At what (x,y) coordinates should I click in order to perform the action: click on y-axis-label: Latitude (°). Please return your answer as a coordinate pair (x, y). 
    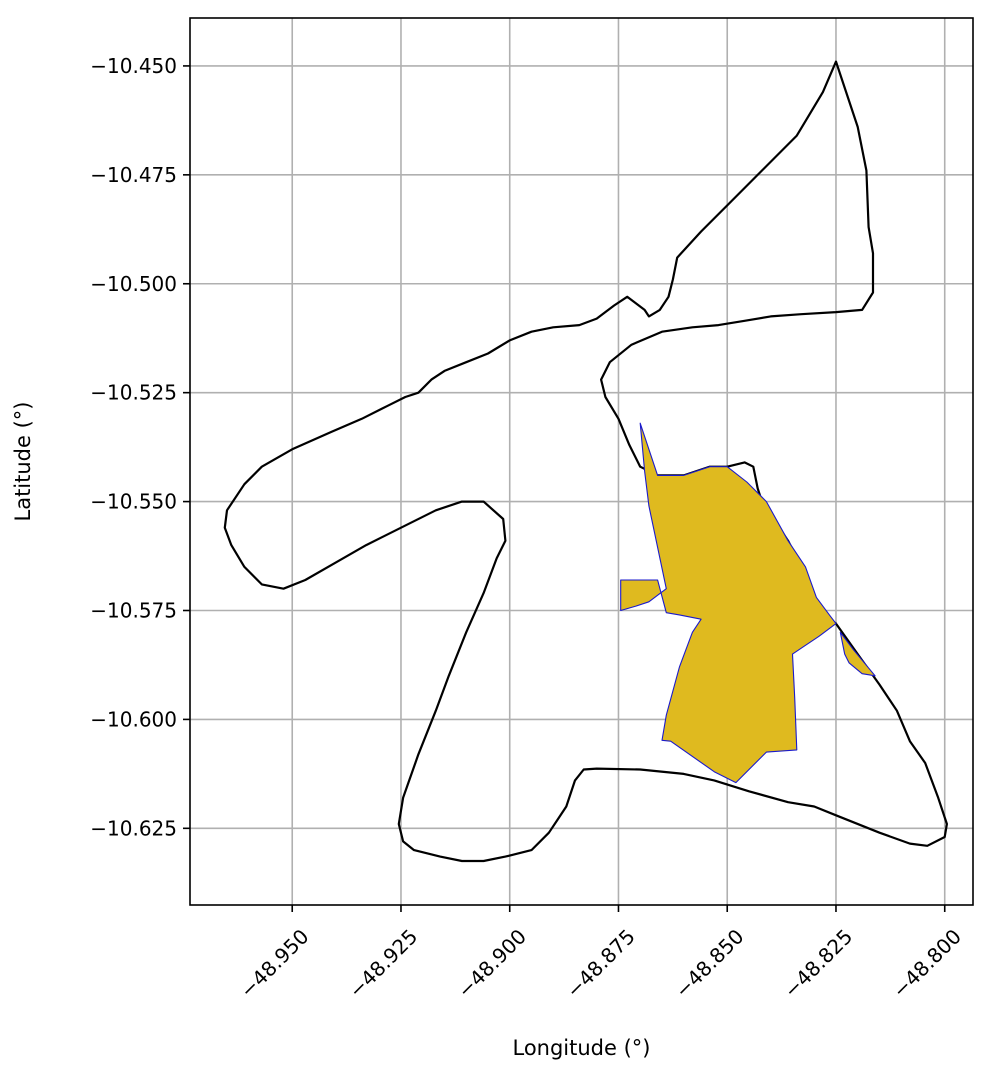
    Looking at the image, I should click on (23, 462).